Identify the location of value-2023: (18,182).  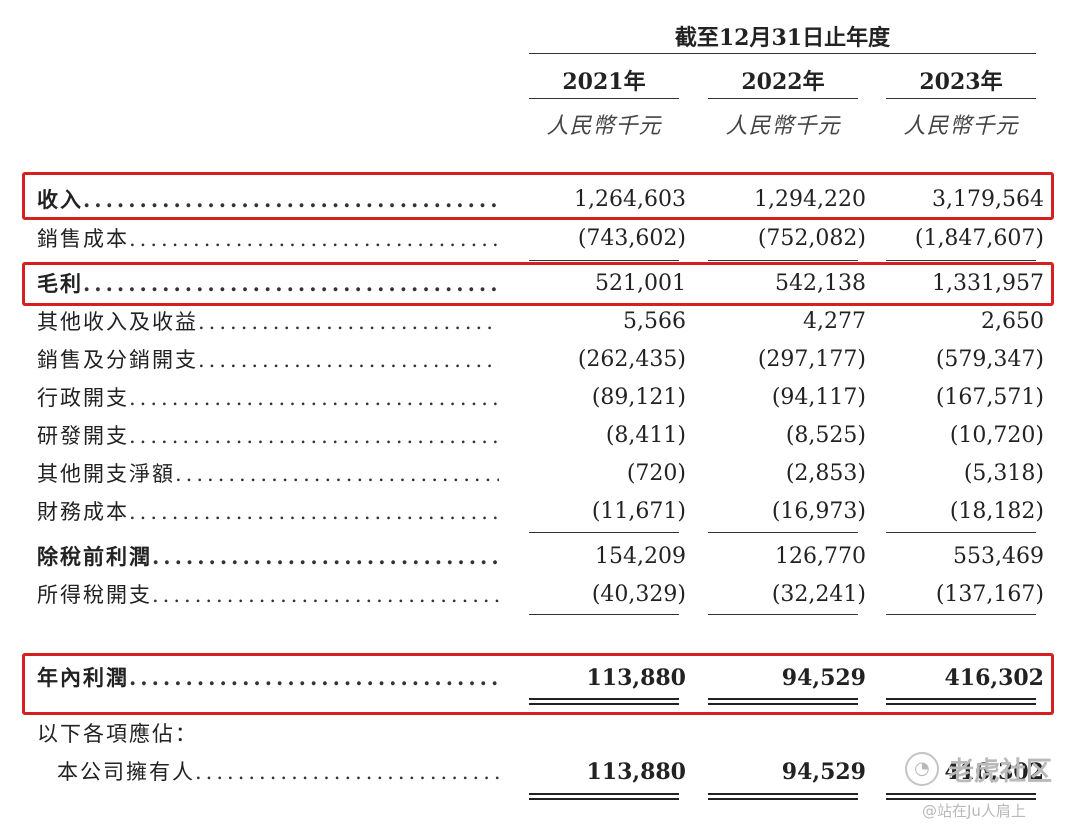
(996, 511).